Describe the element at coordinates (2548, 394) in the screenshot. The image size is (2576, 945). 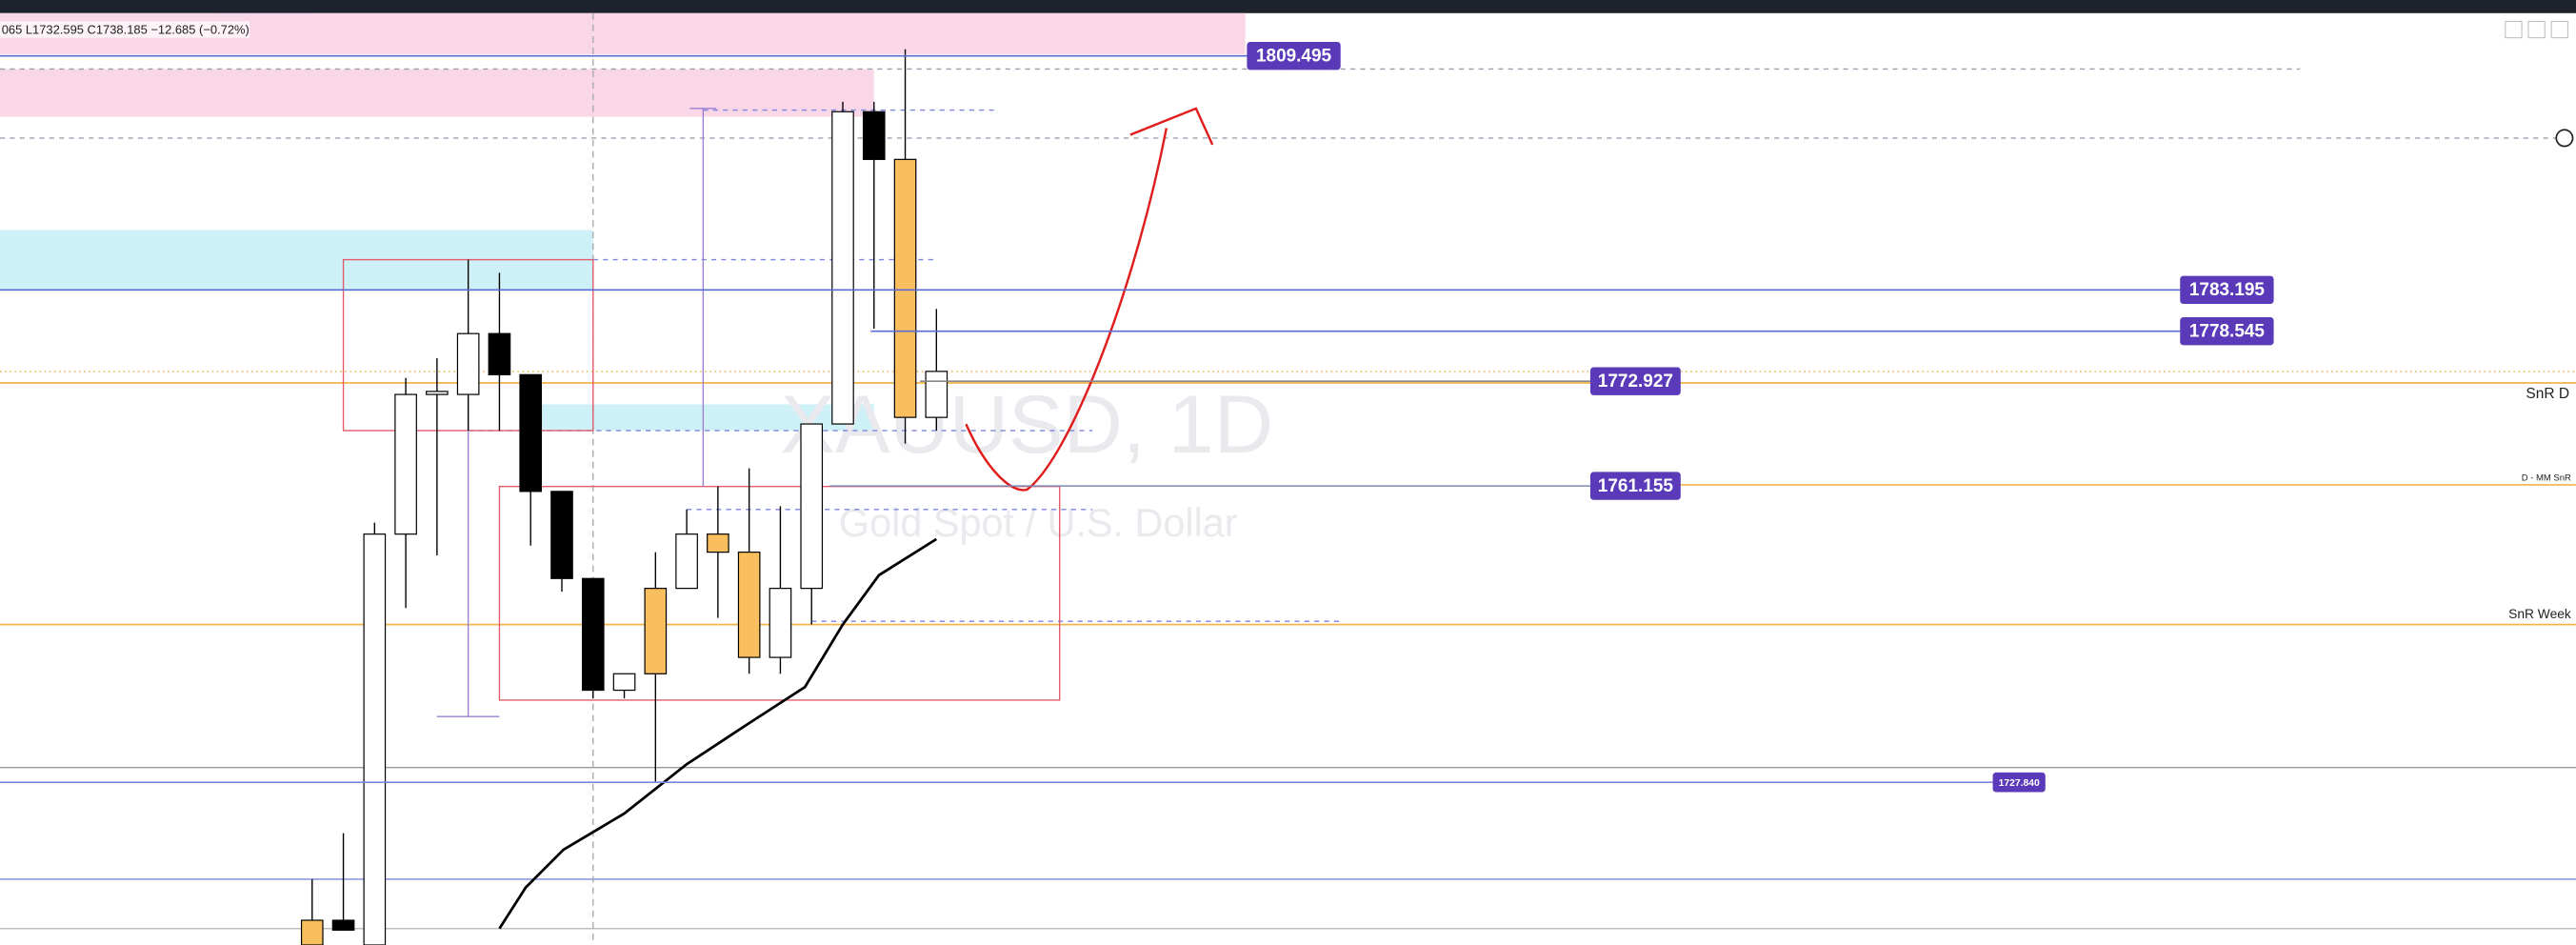
I see `level-note: SnR D` at that location.